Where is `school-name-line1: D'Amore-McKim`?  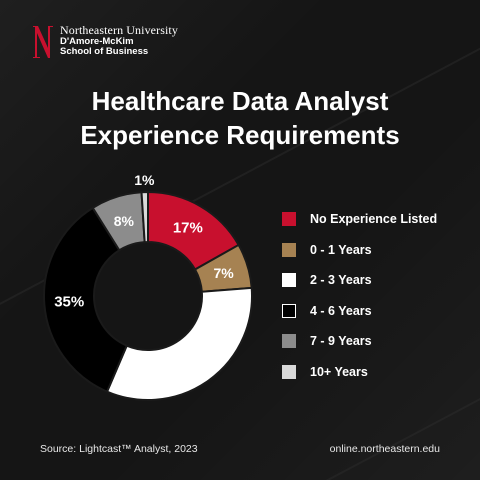 school-name-line1: D'Amore-McKim is located at coordinates (97, 41).